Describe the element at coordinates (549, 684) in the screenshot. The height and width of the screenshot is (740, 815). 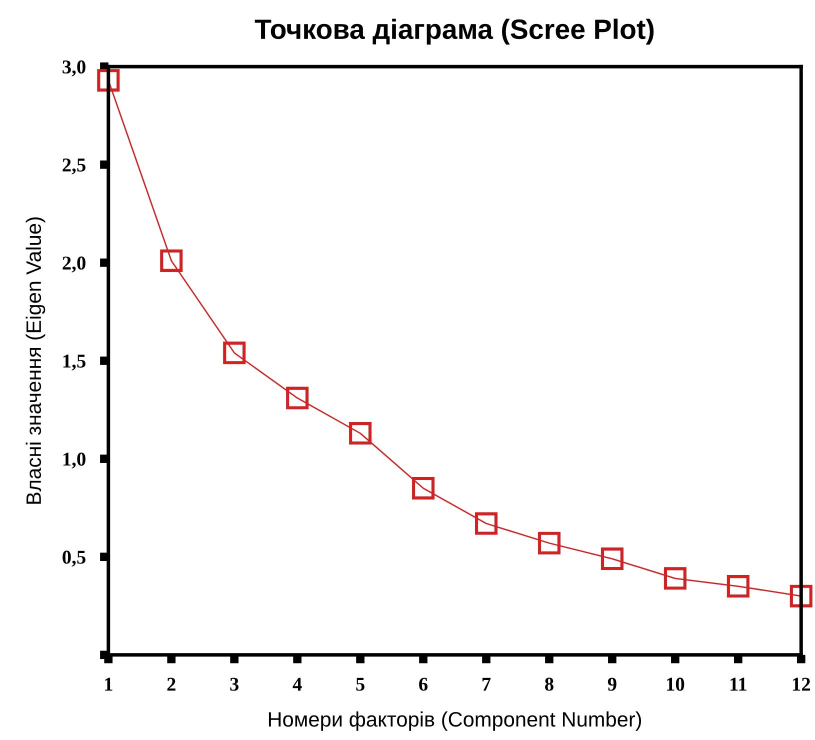
I see `x-tick-label: 8` at that location.